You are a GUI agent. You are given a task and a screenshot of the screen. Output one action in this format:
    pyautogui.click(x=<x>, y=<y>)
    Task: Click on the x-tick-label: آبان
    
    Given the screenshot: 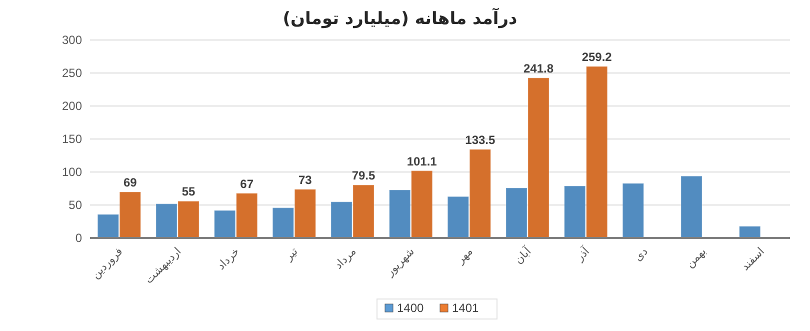 What is the action you would take?
    pyautogui.click(x=522, y=255)
    